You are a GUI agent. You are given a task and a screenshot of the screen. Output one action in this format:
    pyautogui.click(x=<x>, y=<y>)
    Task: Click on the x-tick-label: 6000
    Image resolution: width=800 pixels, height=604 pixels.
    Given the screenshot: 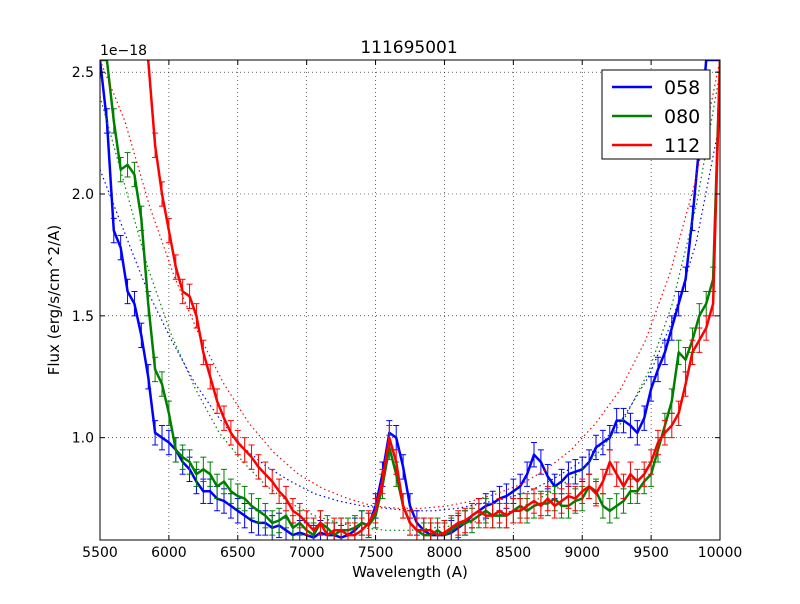 What is the action you would take?
    pyautogui.click(x=169, y=553)
    